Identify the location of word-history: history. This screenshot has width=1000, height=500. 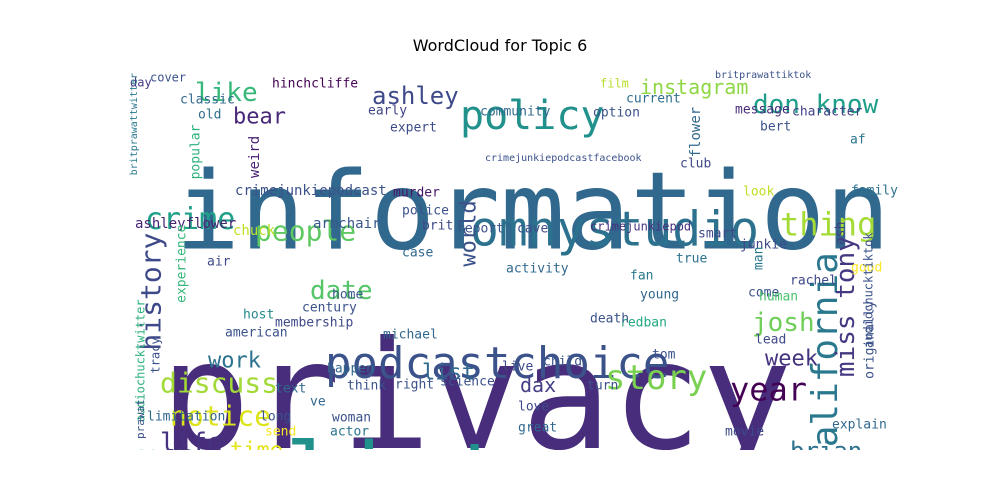
(150, 292).